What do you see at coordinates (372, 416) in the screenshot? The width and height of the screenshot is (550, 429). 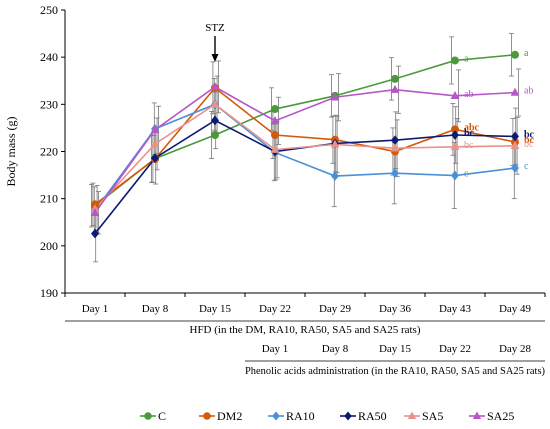 I see `legend-label: RA50` at bounding box center [372, 416].